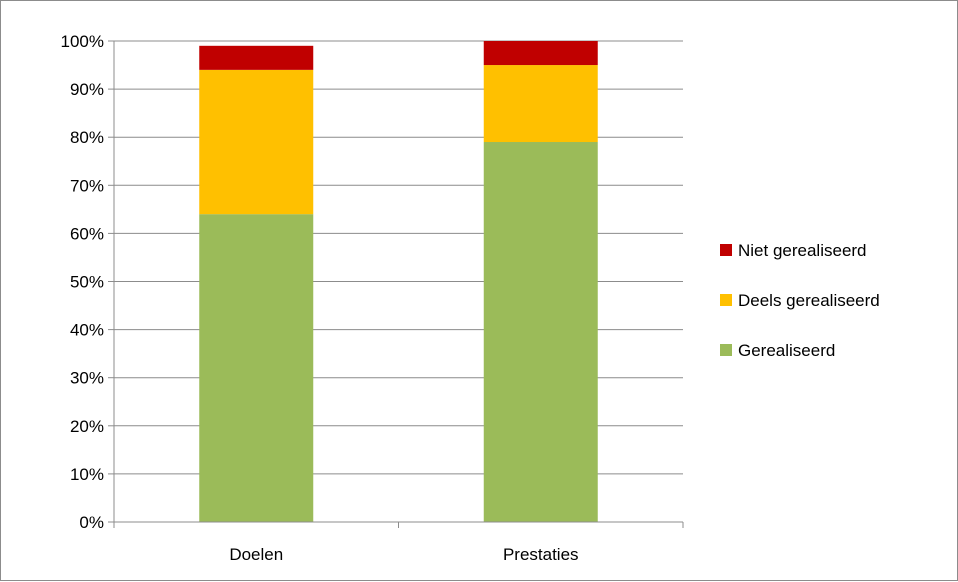 This screenshot has height=582, width=958. Describe the element at coordinates (87, 89) in the screenshot. I see `y-tick-label: 90%` at that location.